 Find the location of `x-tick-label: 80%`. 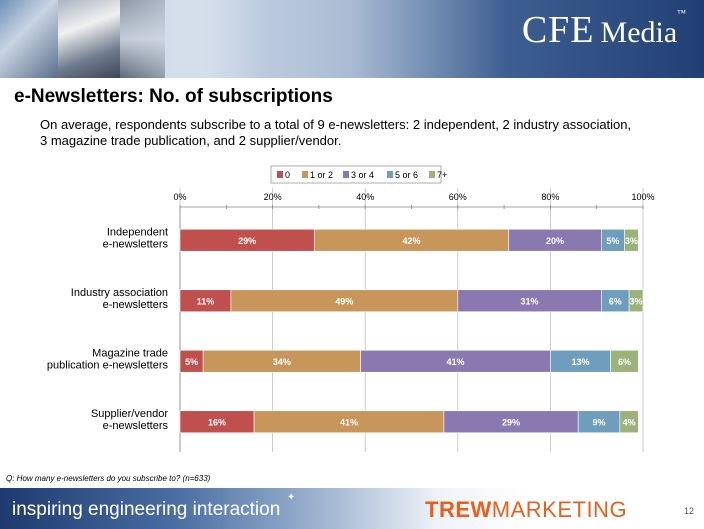

x-tick-label: 80% is located at coordinates (550, 197).